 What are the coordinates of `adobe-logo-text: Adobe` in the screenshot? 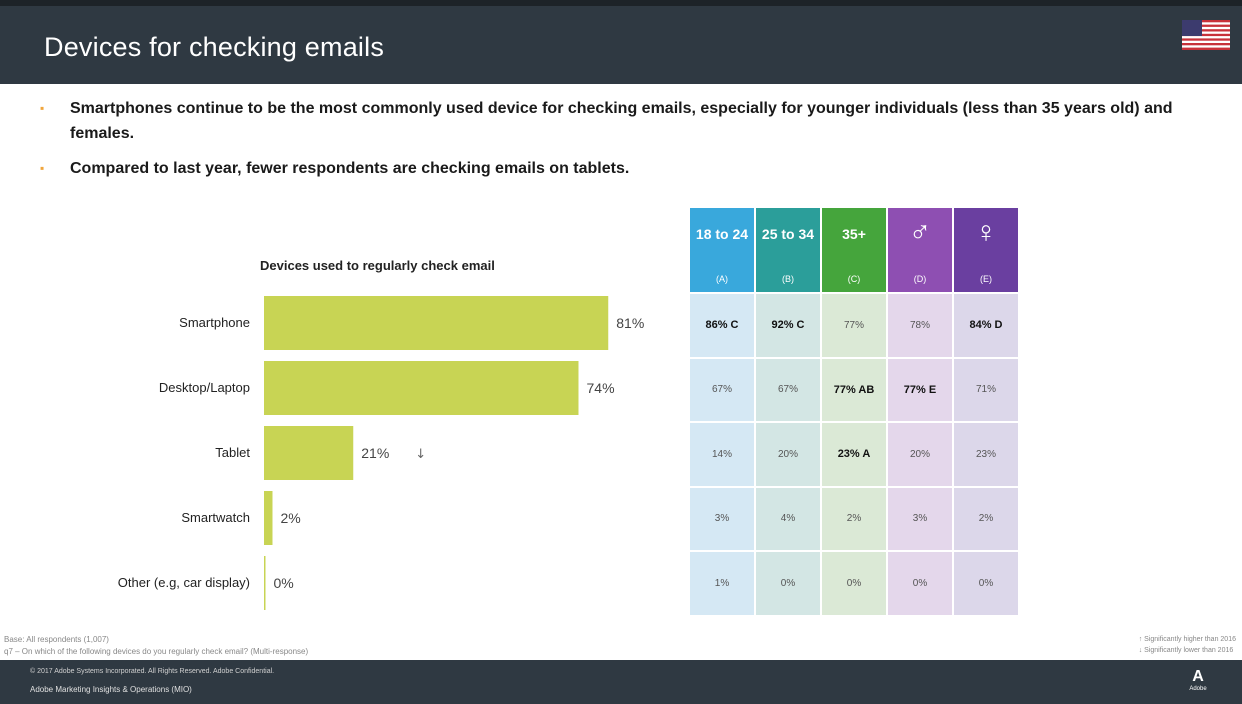 It's located at (1198, 689).